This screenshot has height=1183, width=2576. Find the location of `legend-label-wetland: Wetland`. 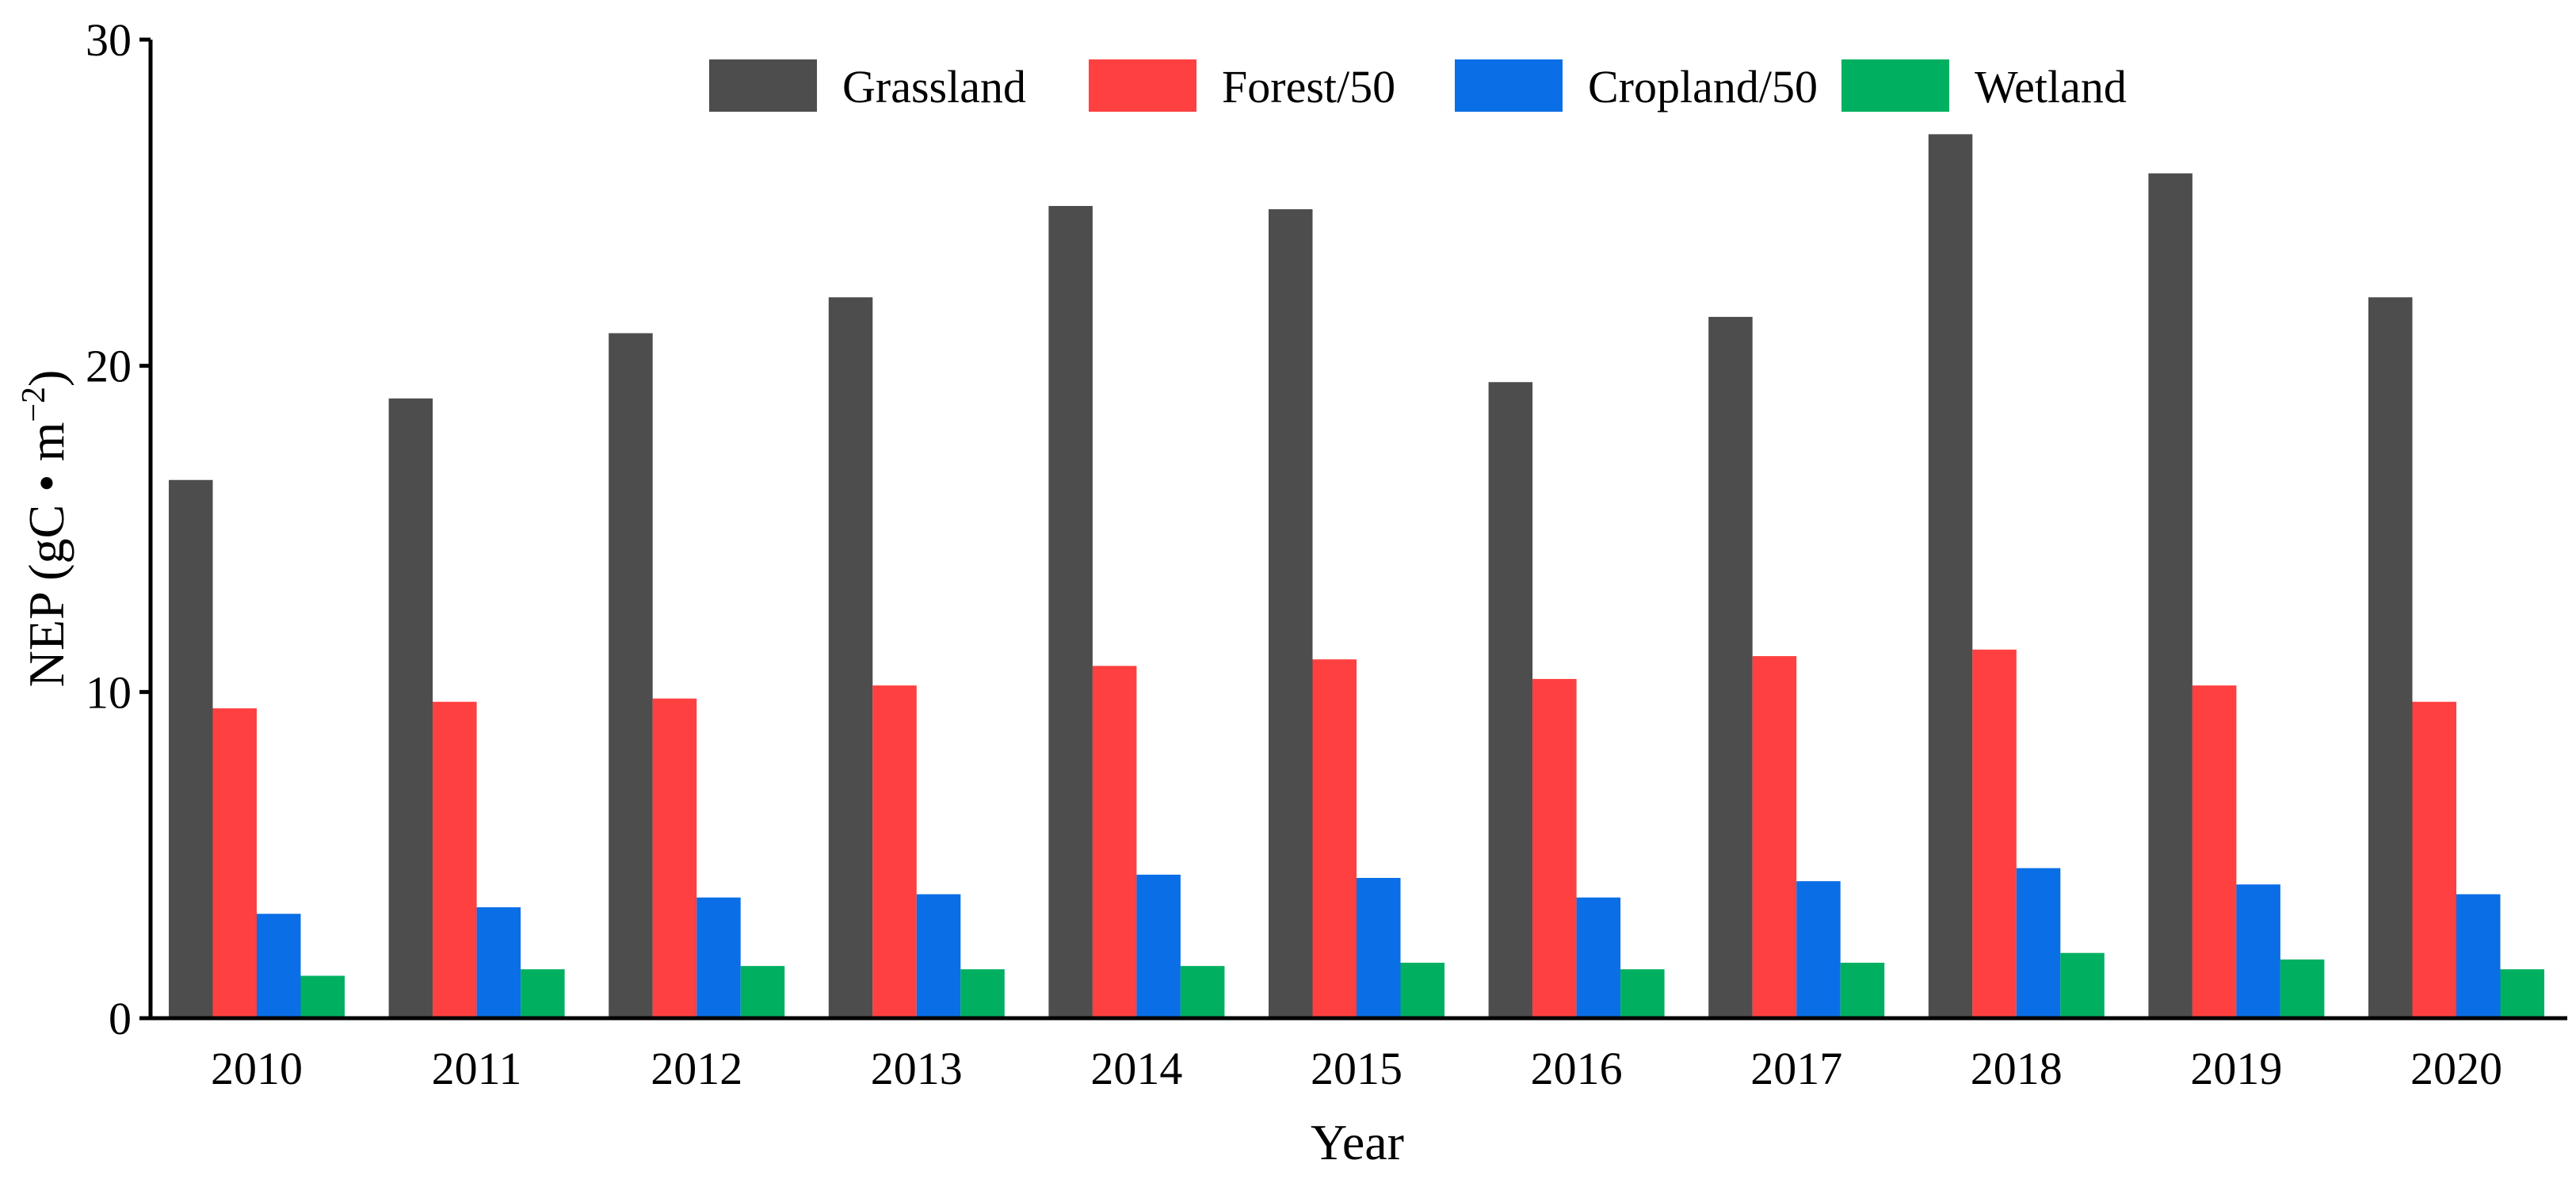

legend-label-wetland: Wetland is located at coordinates (2051, 87).